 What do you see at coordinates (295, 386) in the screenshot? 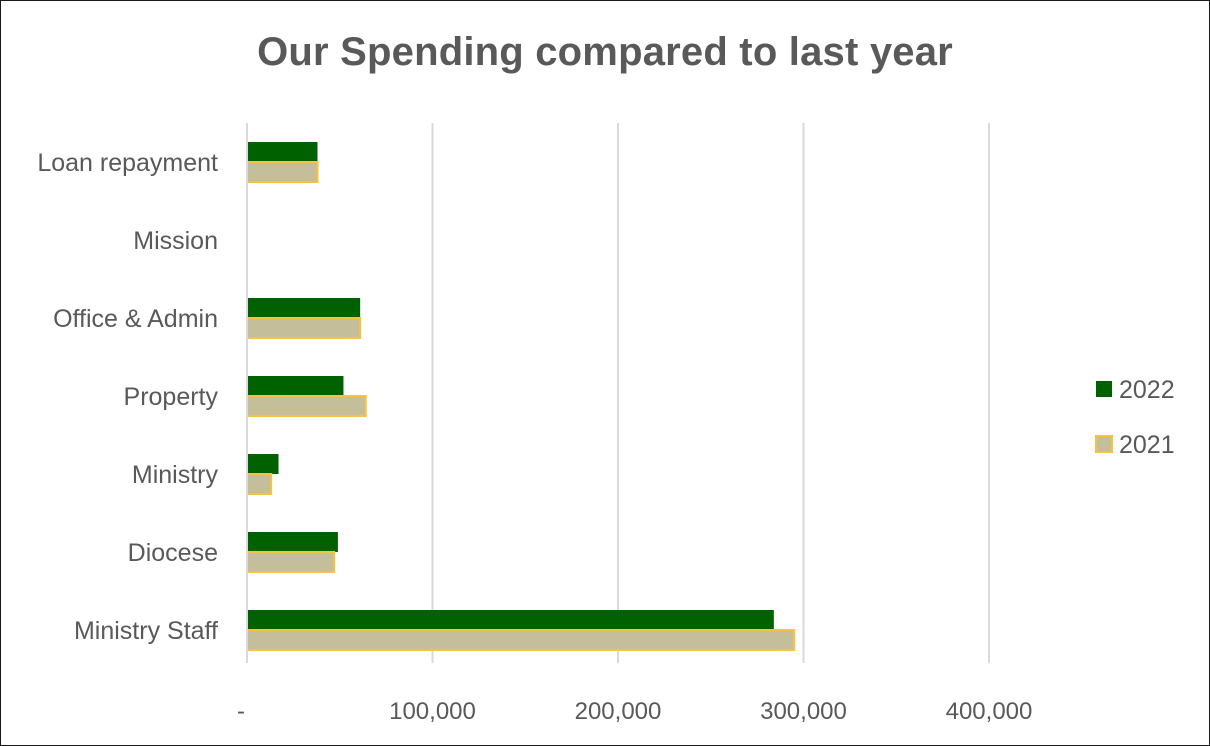
I see `bar-2022-property` at bounding box center [295, 386].